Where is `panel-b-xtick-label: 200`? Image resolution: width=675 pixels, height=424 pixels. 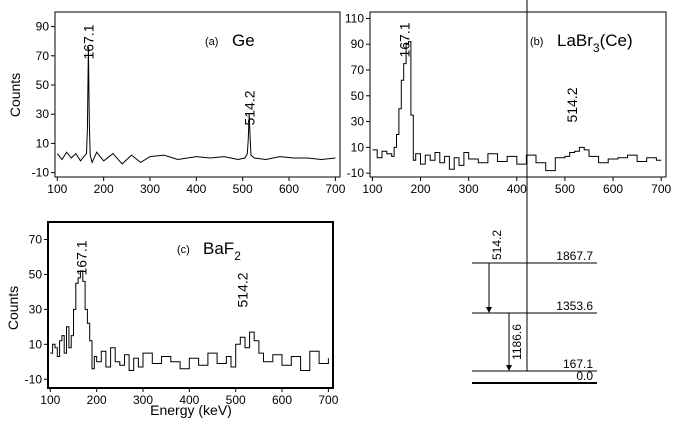
panel-b-xtick-label: 200 is located at coordinates (421, 189).